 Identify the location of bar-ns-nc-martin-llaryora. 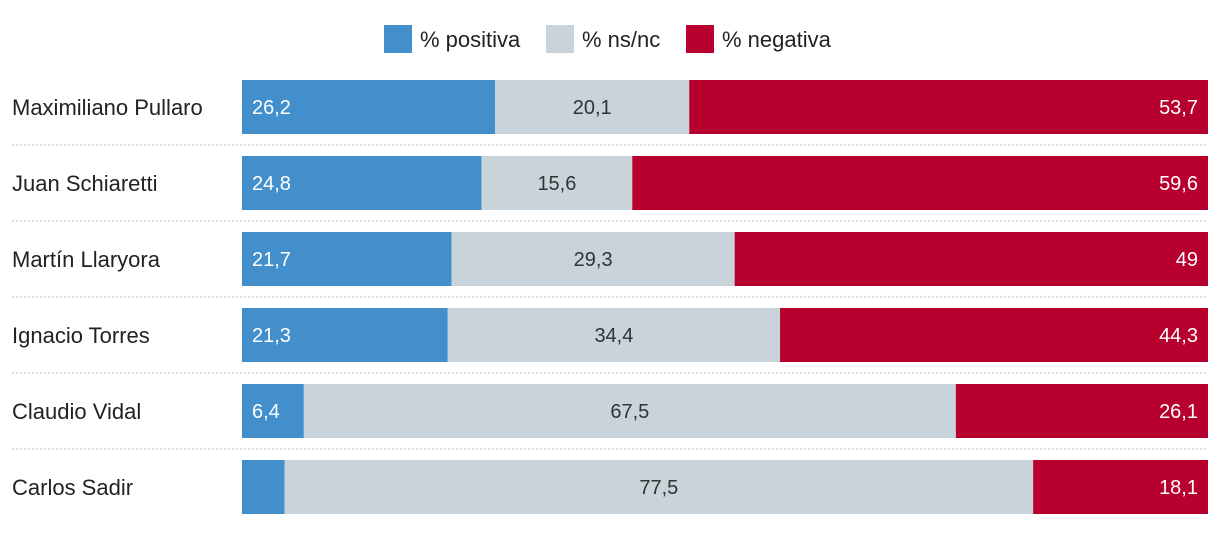
(593, 259).